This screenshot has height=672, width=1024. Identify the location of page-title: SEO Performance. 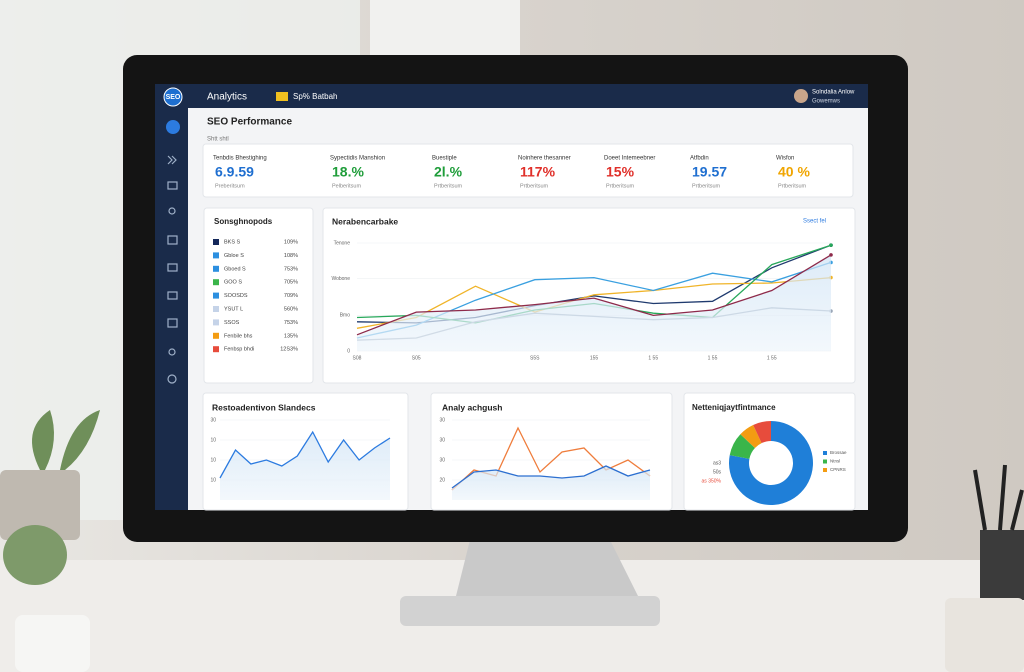
(249, 122).